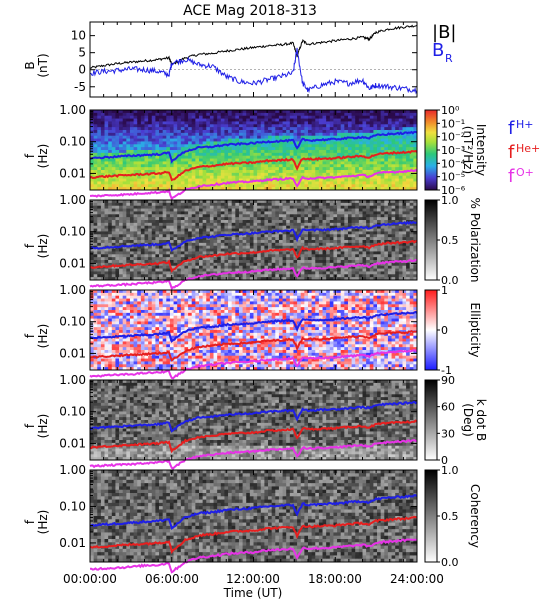  What do you see at coordinates (82, 70) in the screenshot?
I see `y-tick-label: 0` at bounding box center [82, 70].